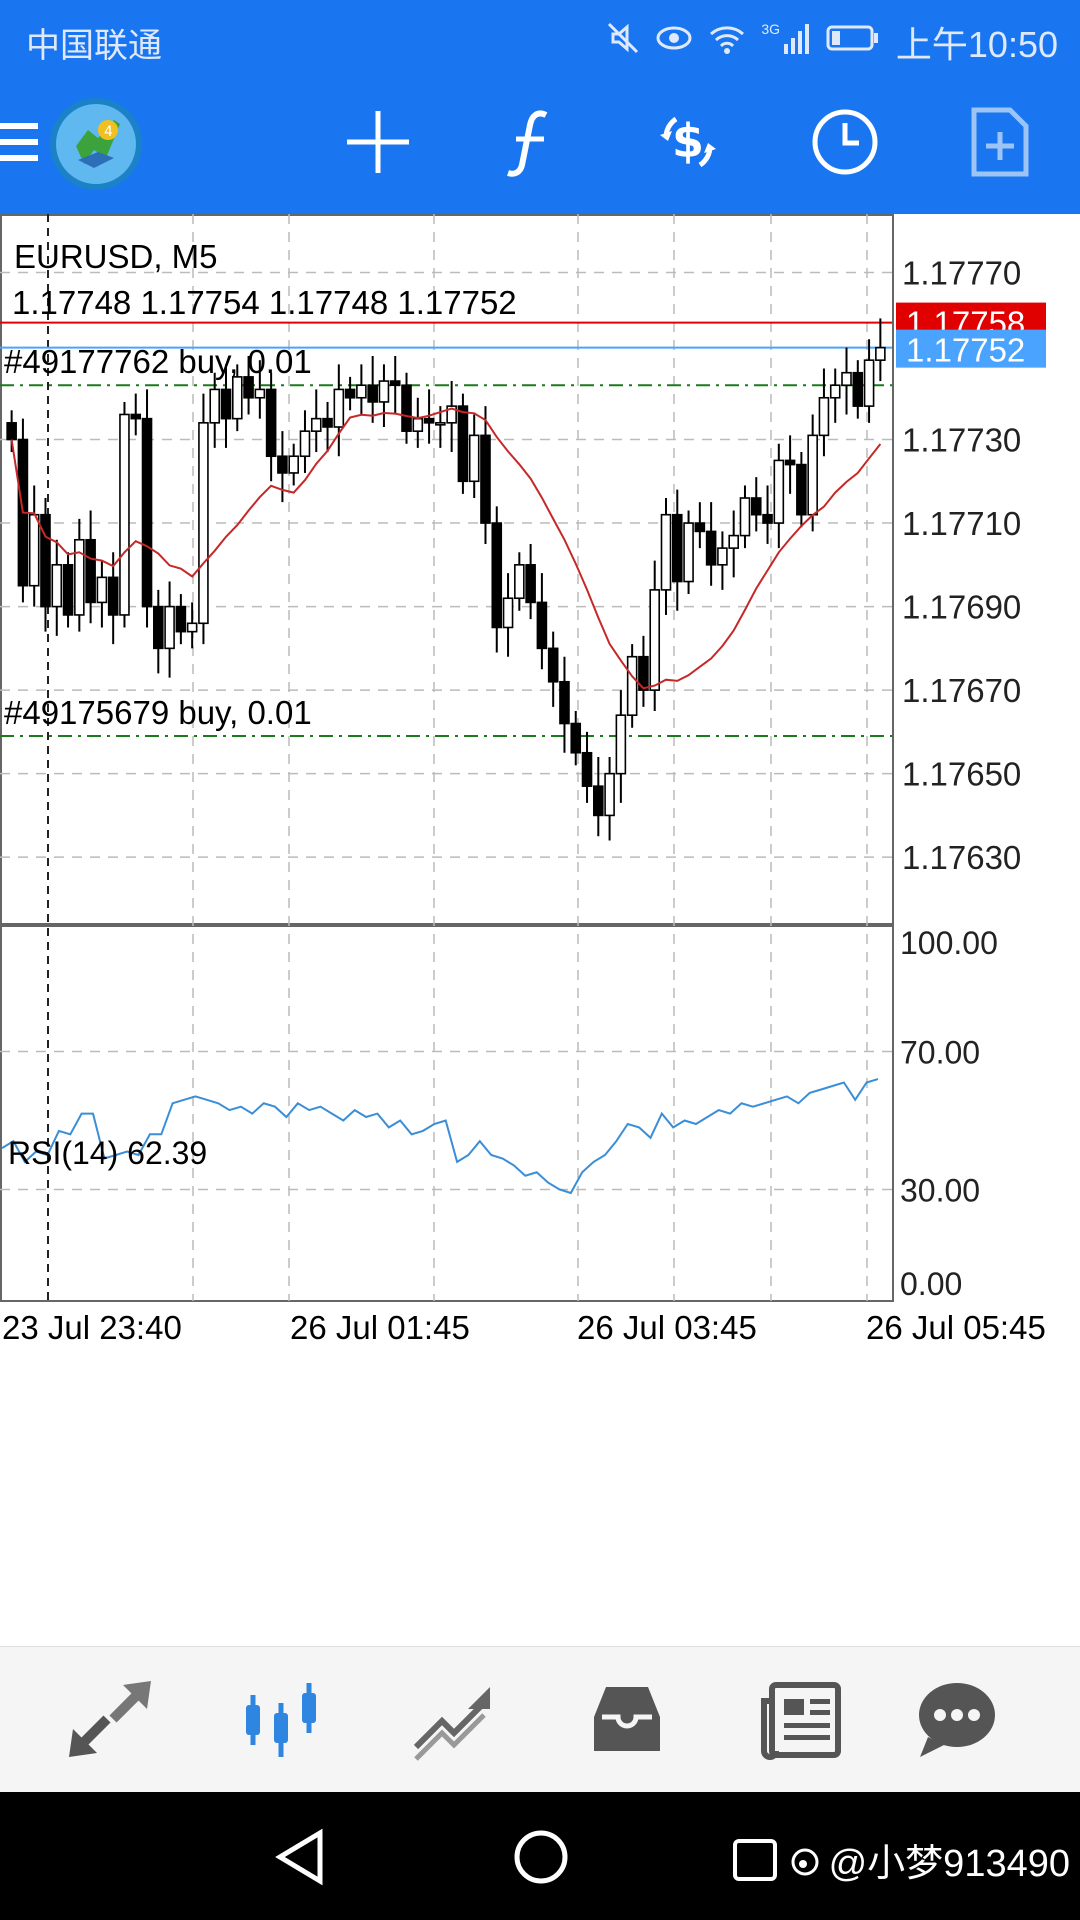  I want to click on quotes-icon, so click(110, 1720).